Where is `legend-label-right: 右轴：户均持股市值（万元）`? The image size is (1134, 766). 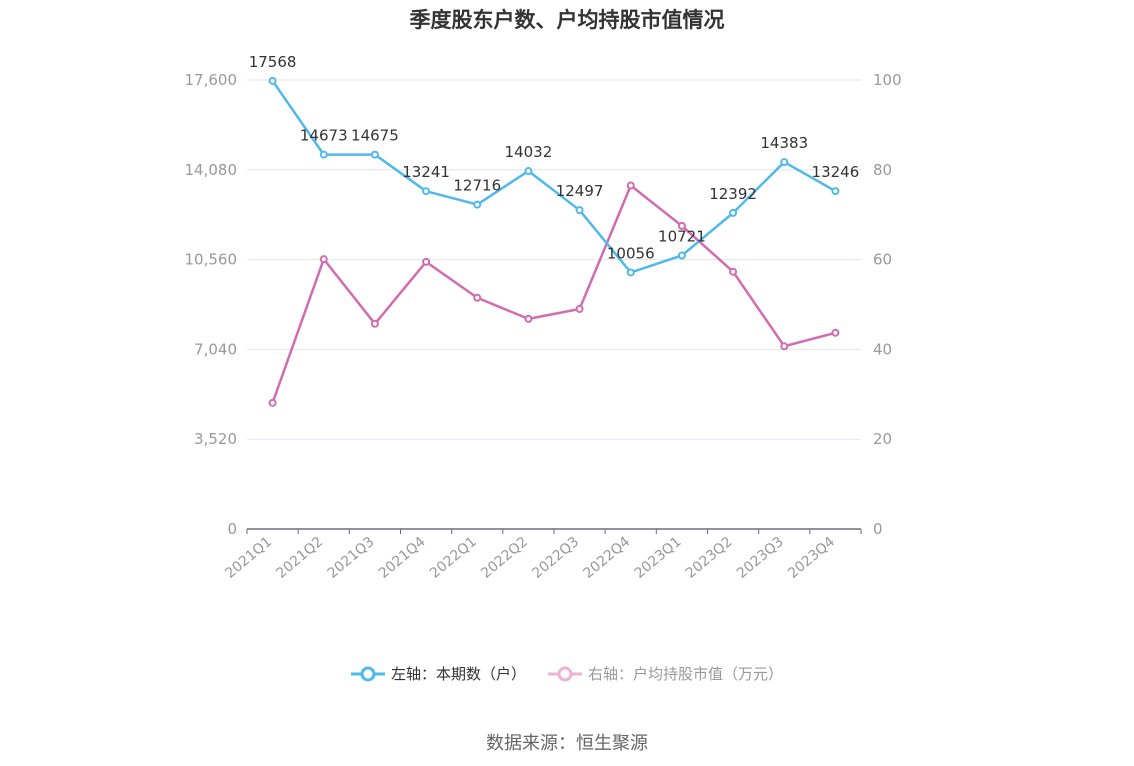 legend-label-right: 右轴：户均持股市值（万元） is located at coordinates (686, 674).